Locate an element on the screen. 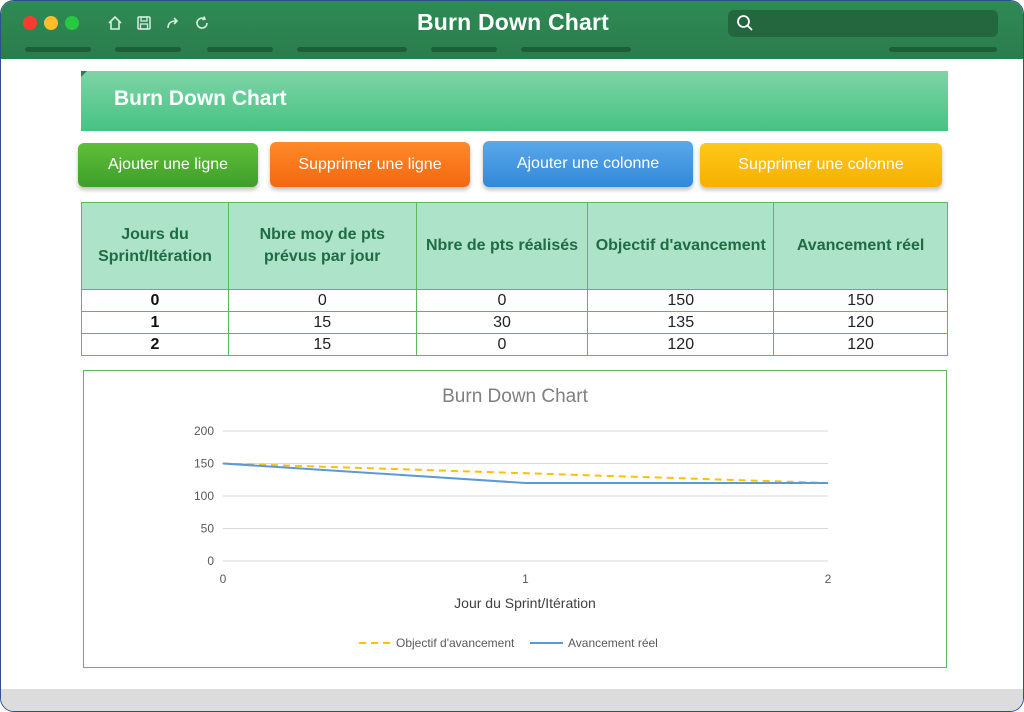 Image resolution: width=1024 pixels, height=712 pixels. save-icon is located at coordinates (144, 23).